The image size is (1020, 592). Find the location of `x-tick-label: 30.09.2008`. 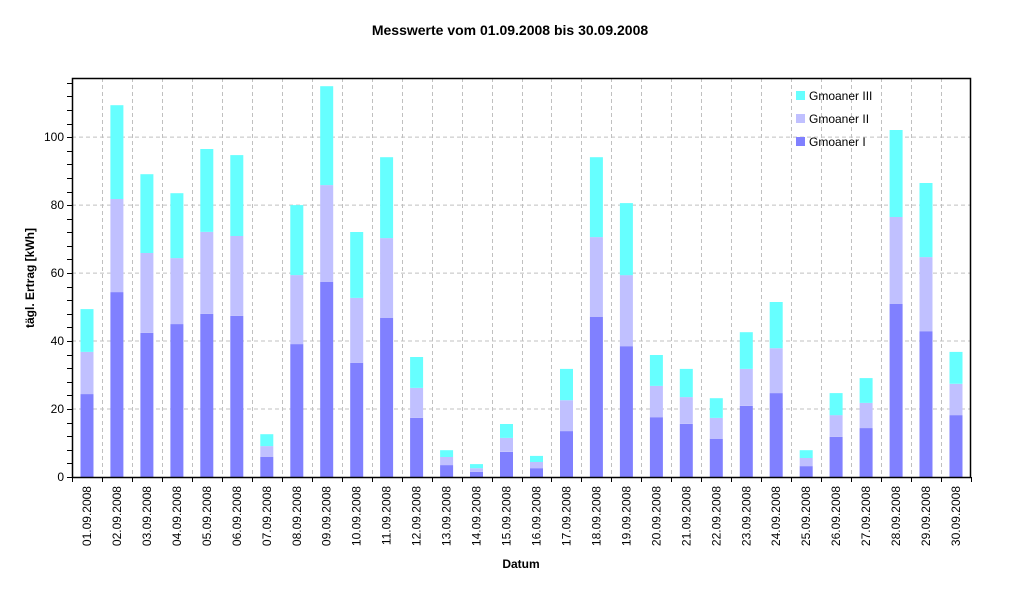

x-tick-label: 30.09.2008 is located at coordinates (956, 516).